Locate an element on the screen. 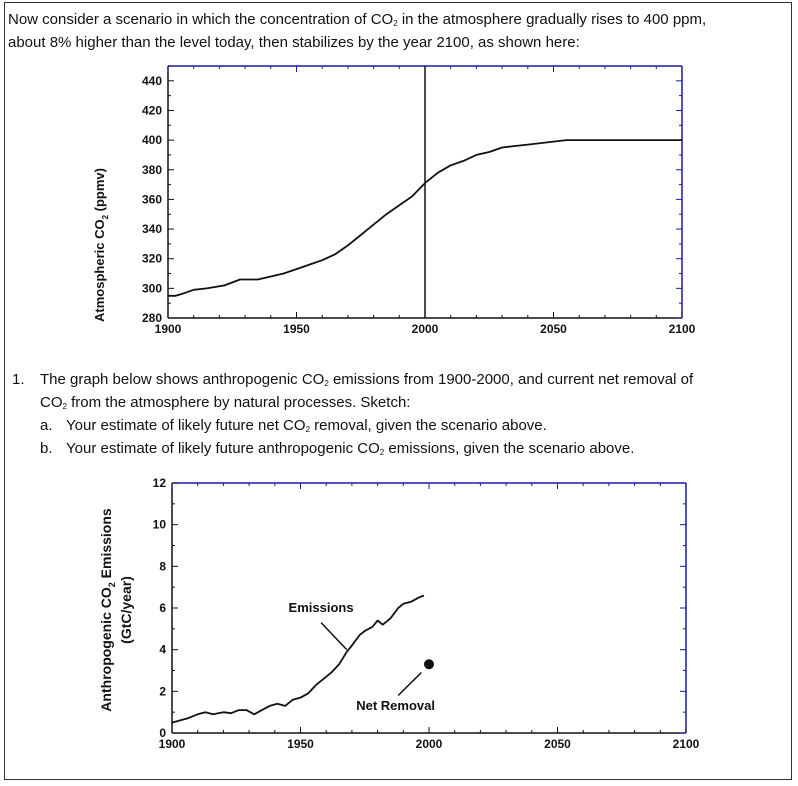  y-axis-label: Atmospheric CO2 (ppmv) is located at coordinates (101, 245).